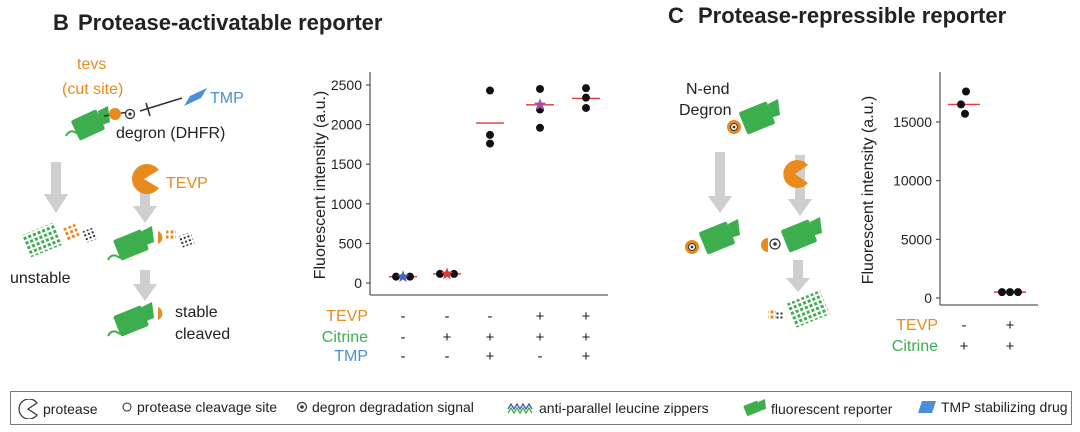 Image resolution: width=1080 pixels, height=432 pixels. What do you see at coordinates (953, 336) in the screenshot?
I see `panel-c-condition-table: TEVP Citrine - + + +` at bounding box center [953, 336].